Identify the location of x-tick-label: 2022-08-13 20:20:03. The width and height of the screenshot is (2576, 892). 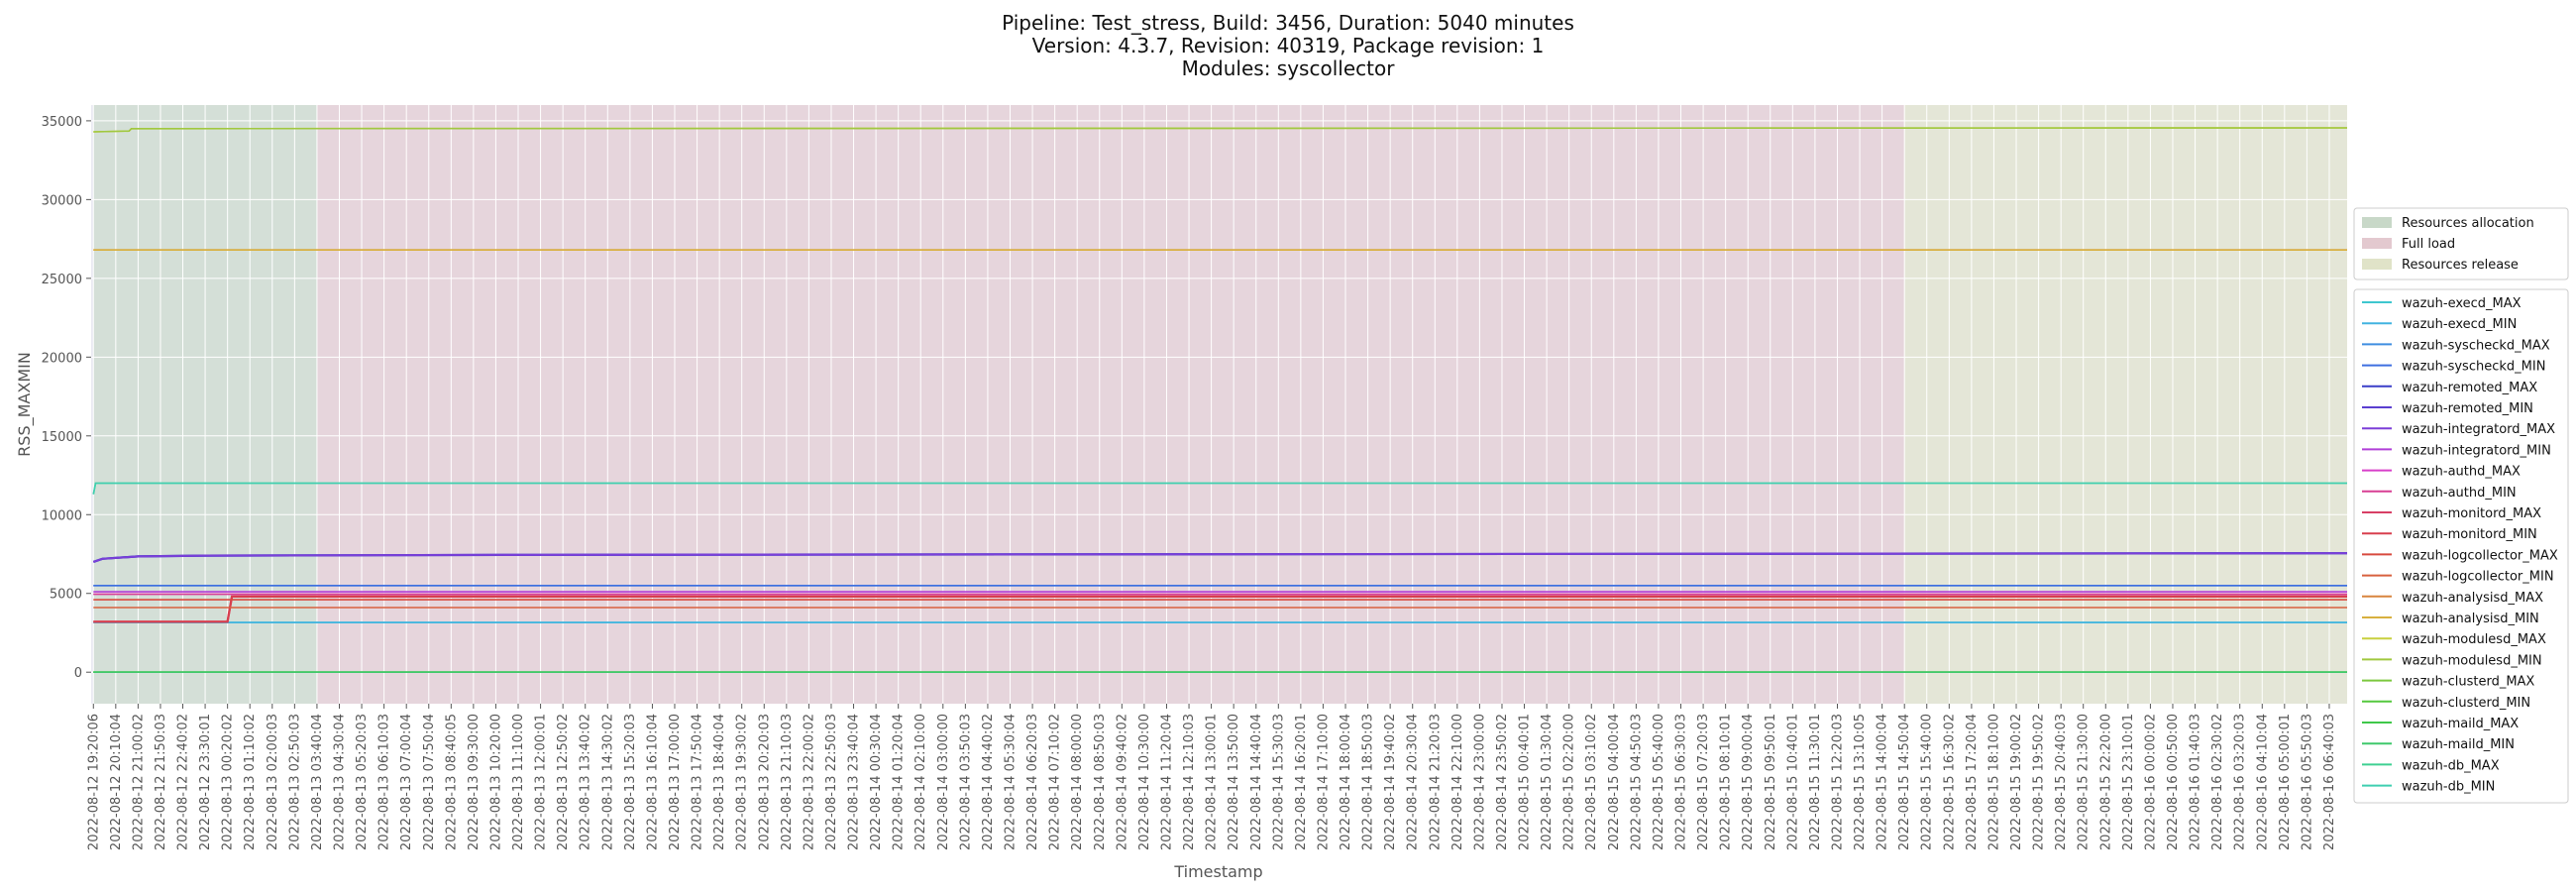
(764, 782).